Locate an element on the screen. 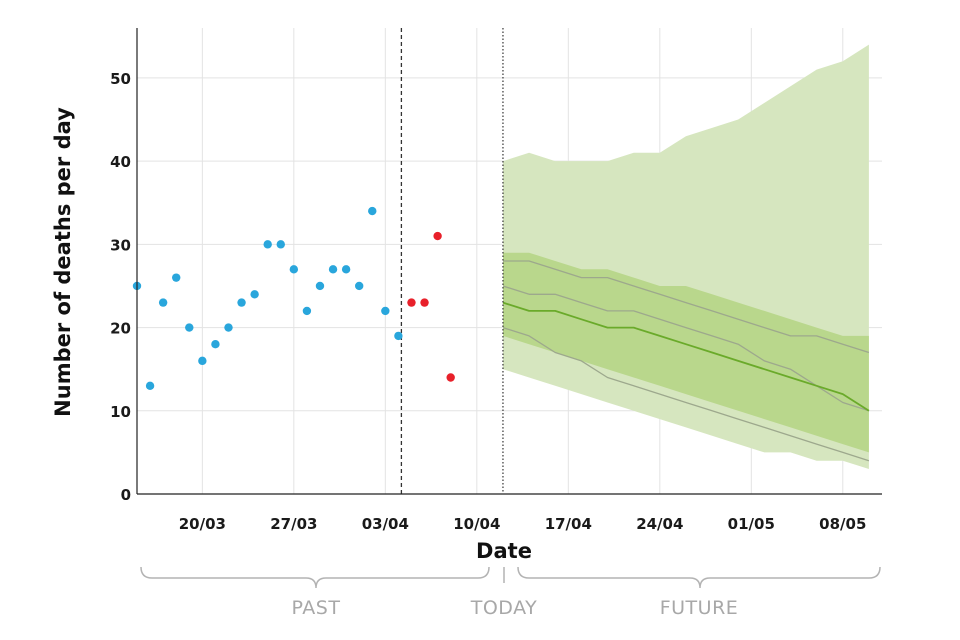  x-tick-label: 10/04 is located at coordinates (476, 524).